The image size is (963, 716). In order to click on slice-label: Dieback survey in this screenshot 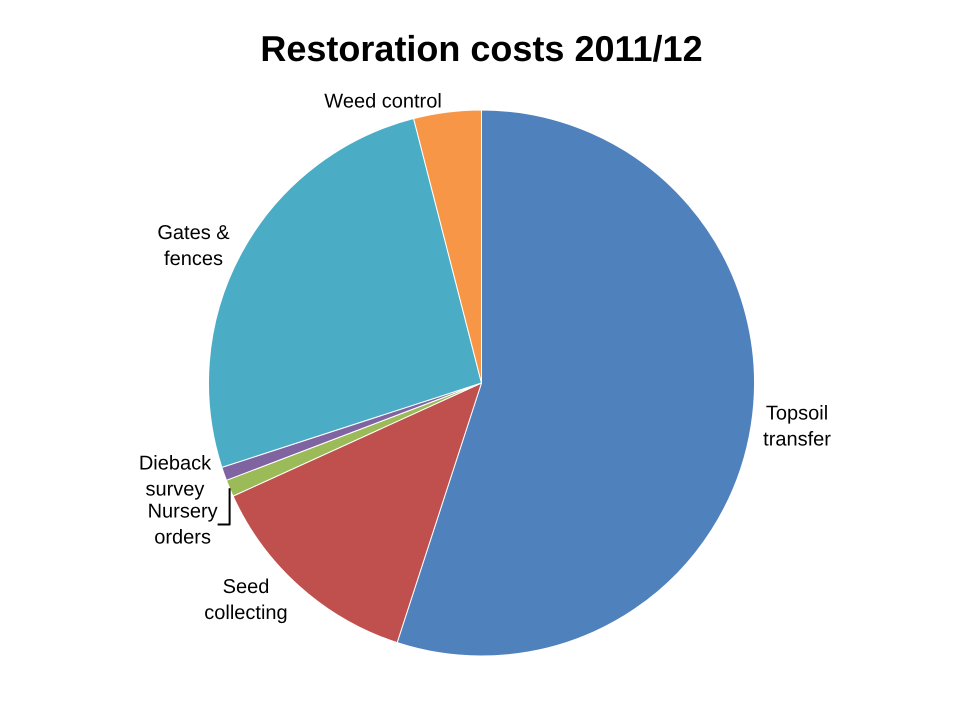, I will do `click(175, 476)`.